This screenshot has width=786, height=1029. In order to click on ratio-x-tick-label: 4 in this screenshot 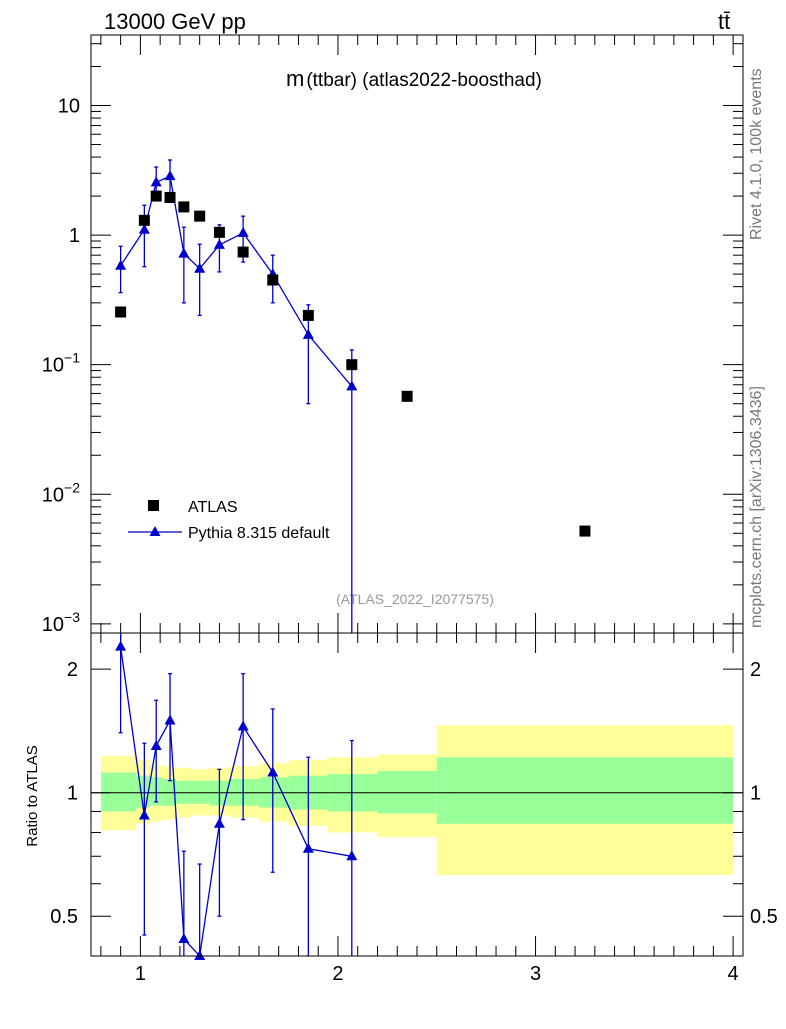, I will do `click(733, 974)`.